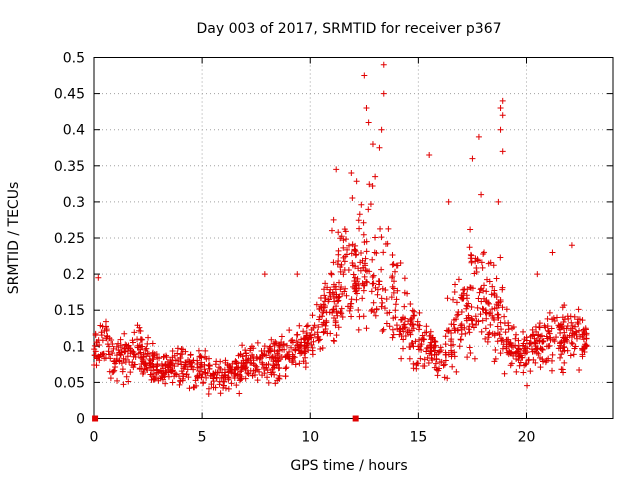 The width and height of the screenshot is (640, 480). Describe the element at coordinates (74, 275) in the screenshot. I see `y-tick-label: 0.2` at that location.